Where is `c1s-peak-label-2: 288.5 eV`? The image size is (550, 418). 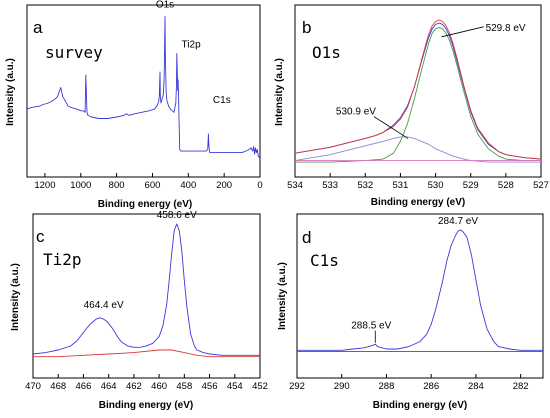
c1s-peak-label-2: 288.5 eV is located at coordinates (371, 326).